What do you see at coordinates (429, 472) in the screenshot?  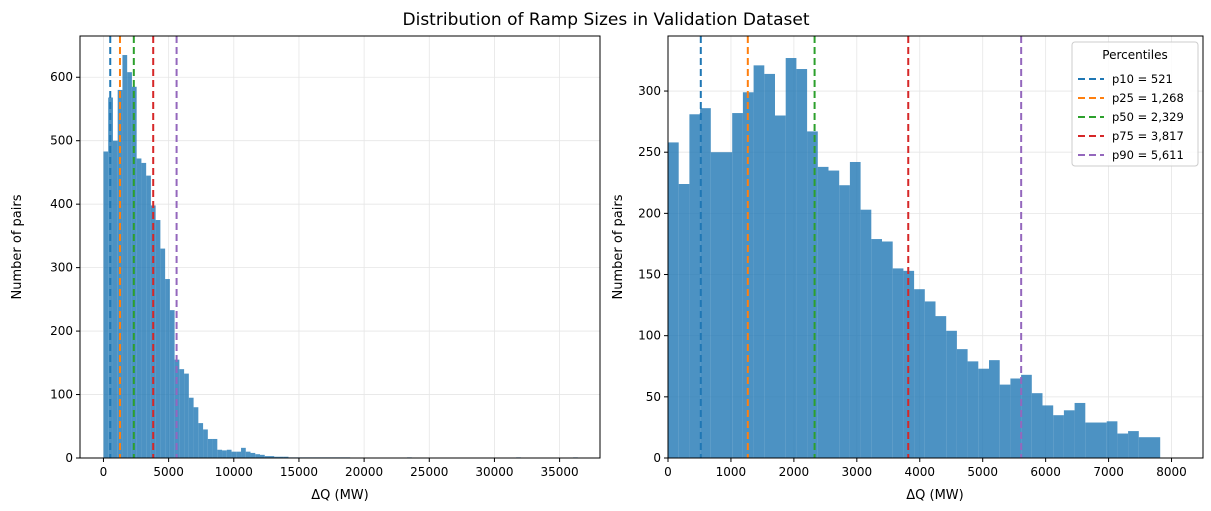 I see `left-x-tick-label: 25000` at bounding box center [429, 472].